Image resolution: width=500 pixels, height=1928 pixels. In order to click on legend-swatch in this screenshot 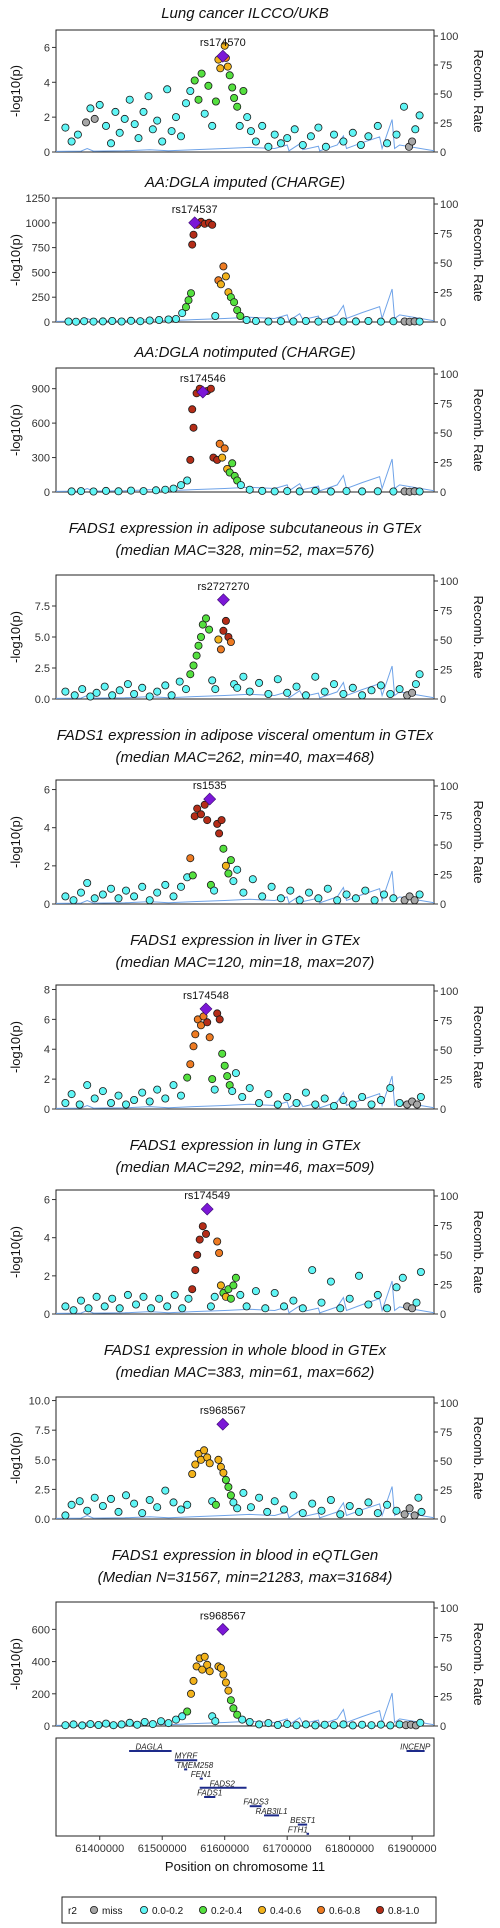, I will do `click(320, 1910)`.